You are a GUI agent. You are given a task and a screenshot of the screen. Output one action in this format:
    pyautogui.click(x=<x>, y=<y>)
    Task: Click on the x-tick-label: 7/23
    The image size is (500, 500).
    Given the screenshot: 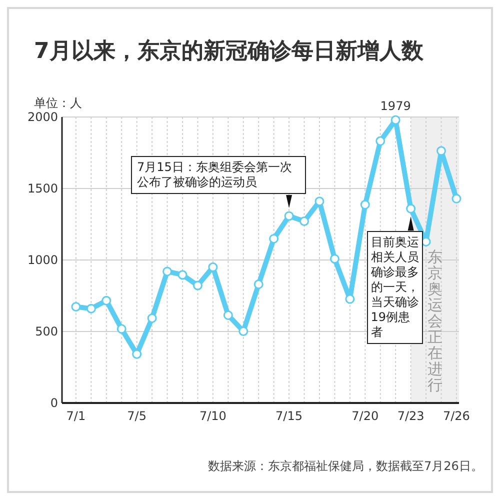 What is the action you would take?
    pyautogui.click(x=410, y=416)
    